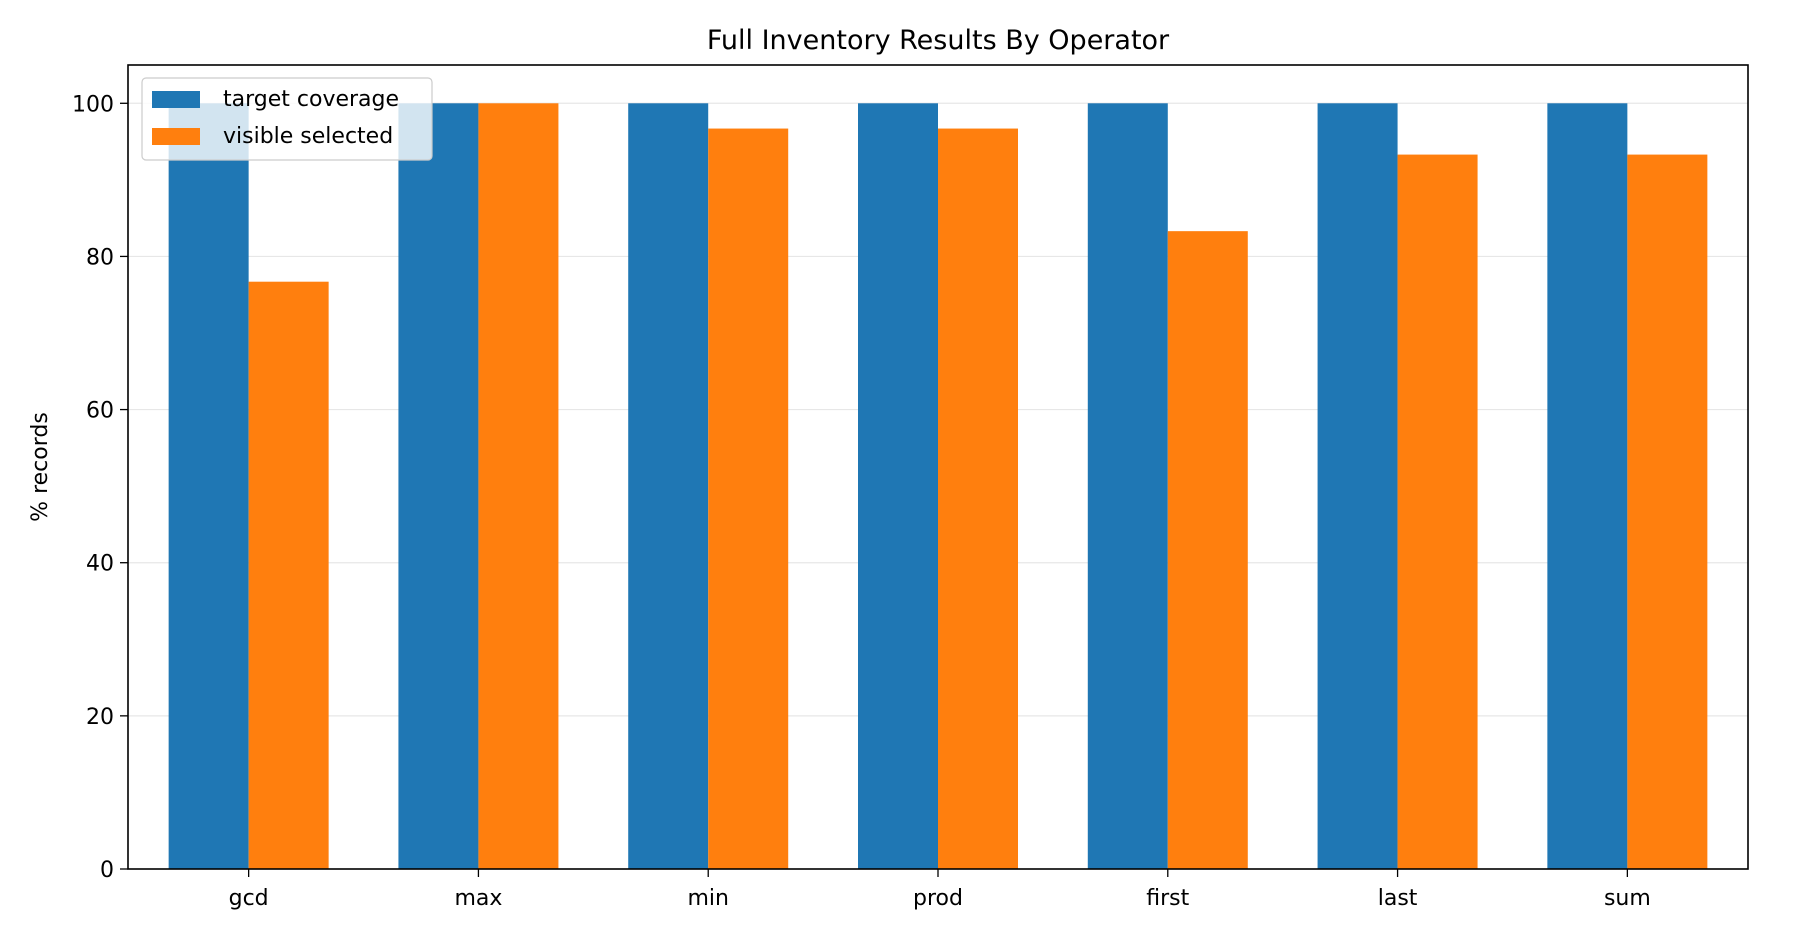 The image size is (1800, 940). Describe the element at coordinates (478, 898) in the screenshot. I see `x-tick-label: max` at that location.